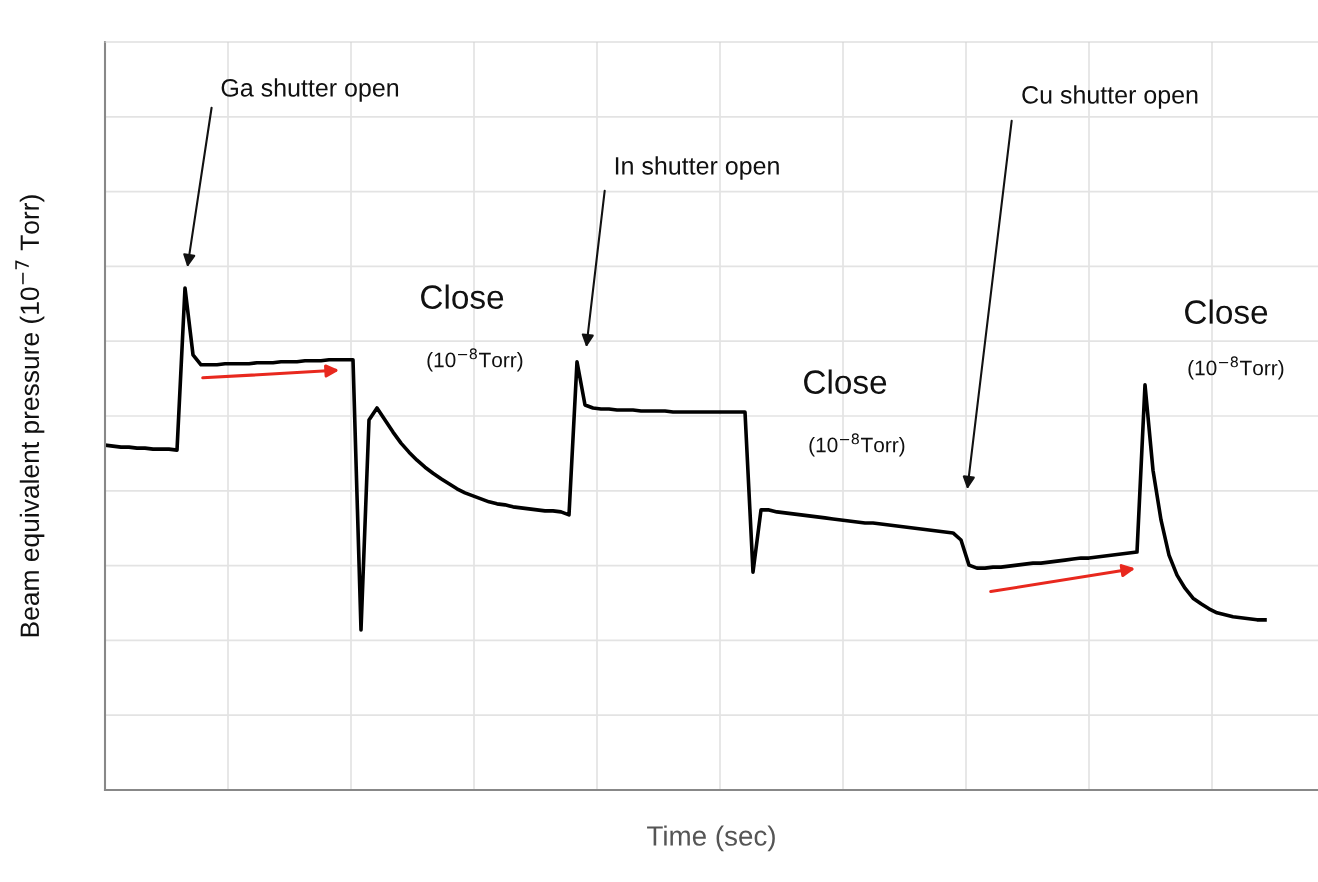 The height and width of the screenshot is (882, 1318). I want to click on text: In shutter open, so click(697, 168).